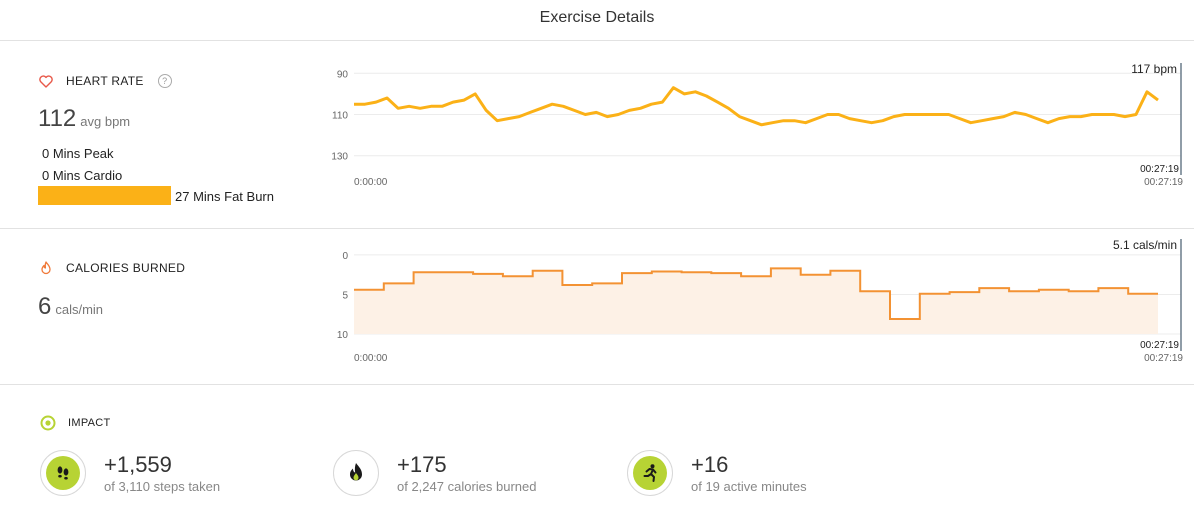  Describe the element at coordinates (82, 175) in the screenshot. I see `zone-cardio: 0 Mins Cardio` at that location.